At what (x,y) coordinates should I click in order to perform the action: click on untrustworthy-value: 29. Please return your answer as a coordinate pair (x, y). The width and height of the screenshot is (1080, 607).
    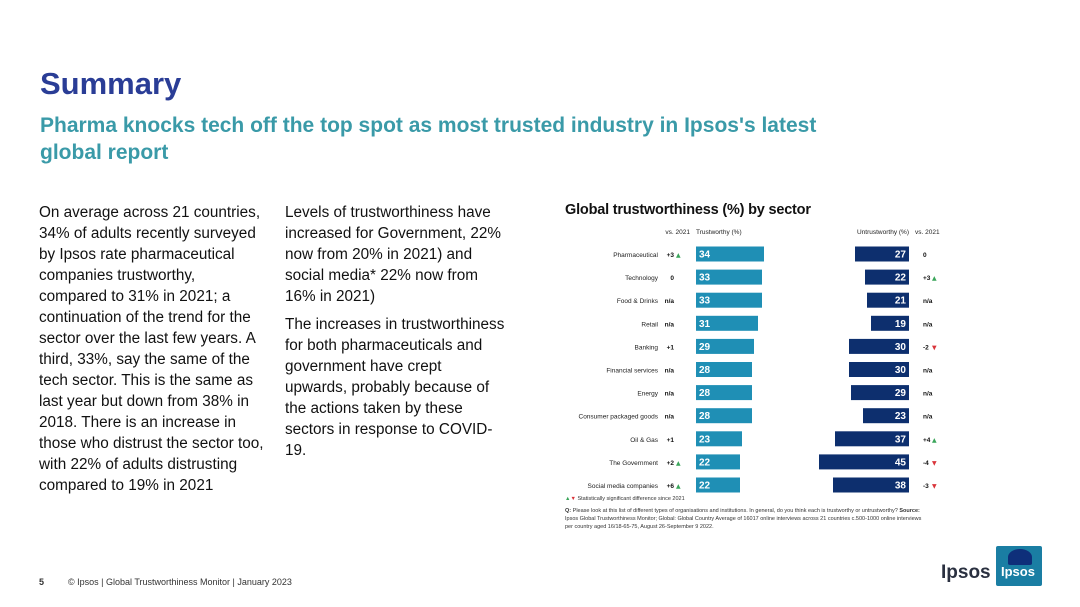
    Looking at the image, I should click on (901, 393).